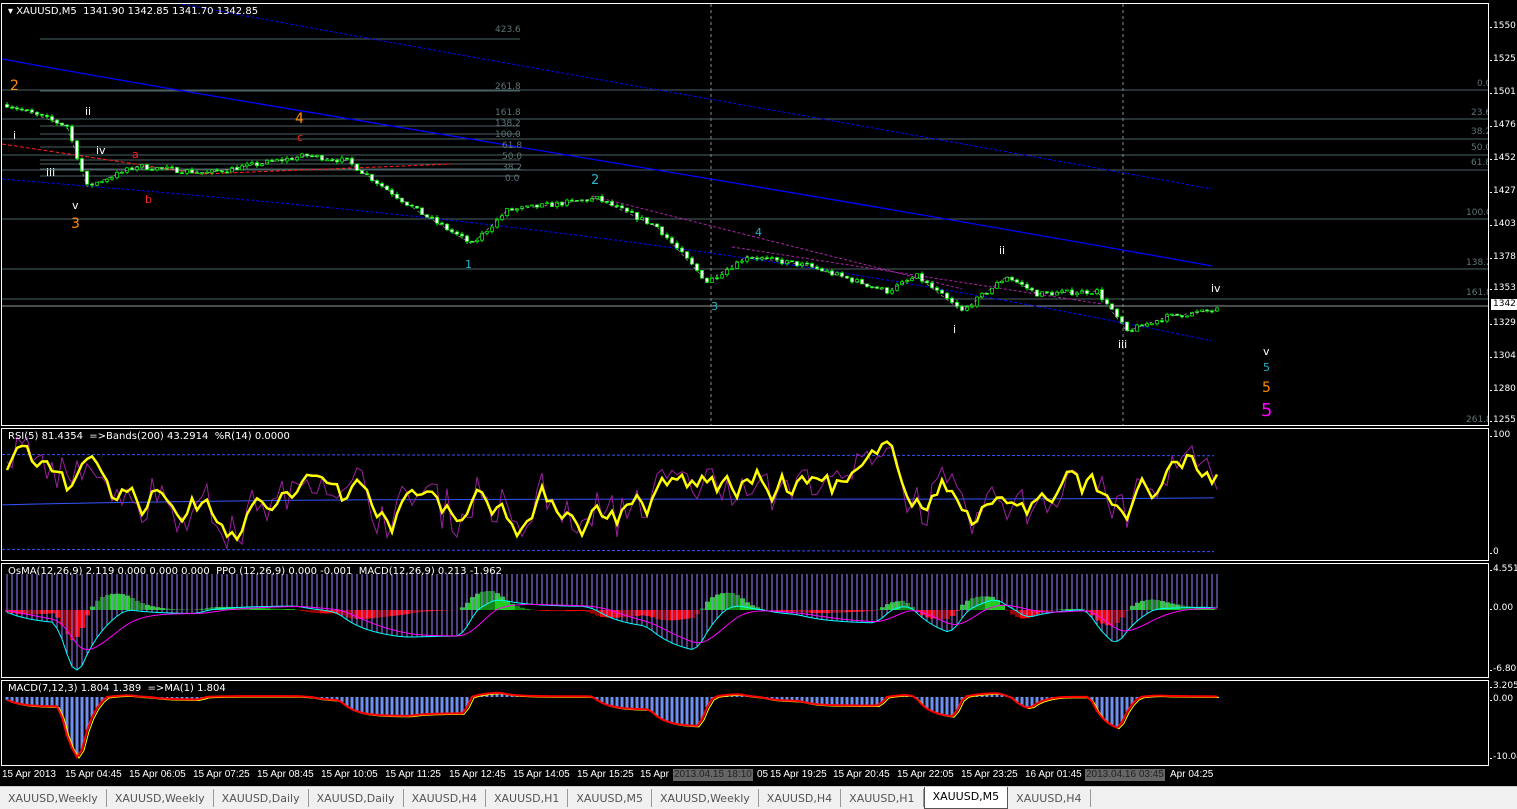  I want to click on time-tick: 15 Apr 04:45, so click(93, 774).